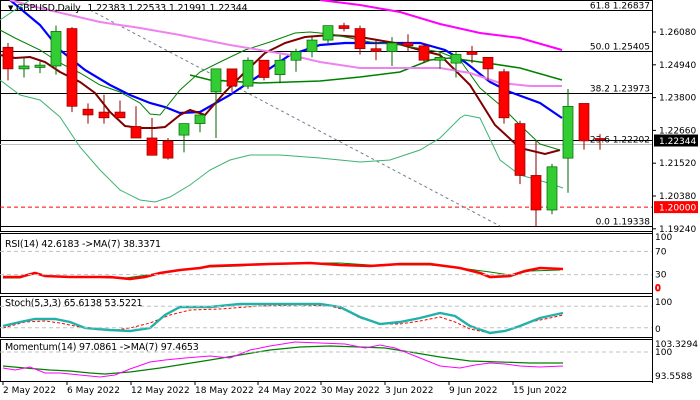 The height and width of the screenshot is (400, 700). Describe the element at coordinates (48, 8) in the screenshot. I see `symbol-label: GBPUSD,Daily` at that location.